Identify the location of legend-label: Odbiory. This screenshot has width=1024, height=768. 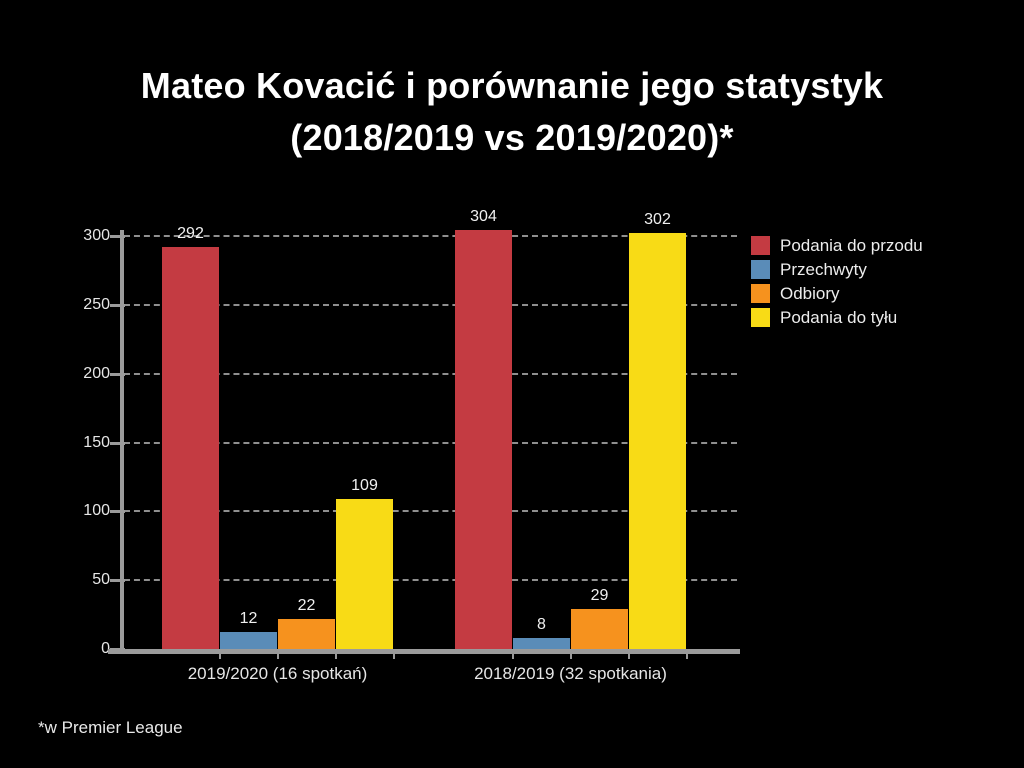
(810, 293).